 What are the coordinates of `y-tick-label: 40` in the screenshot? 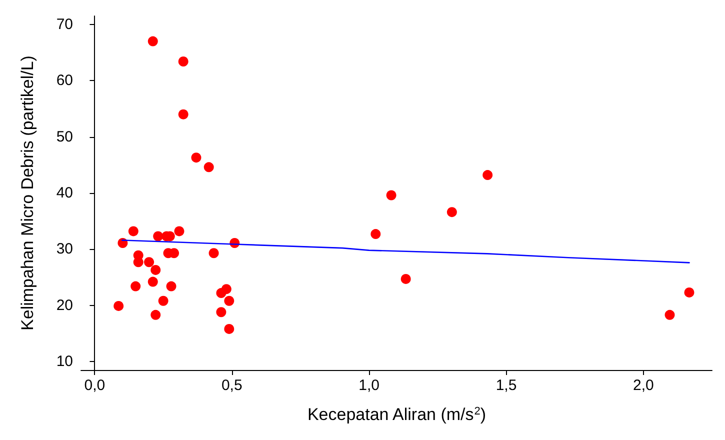 It's located at (64, 193).